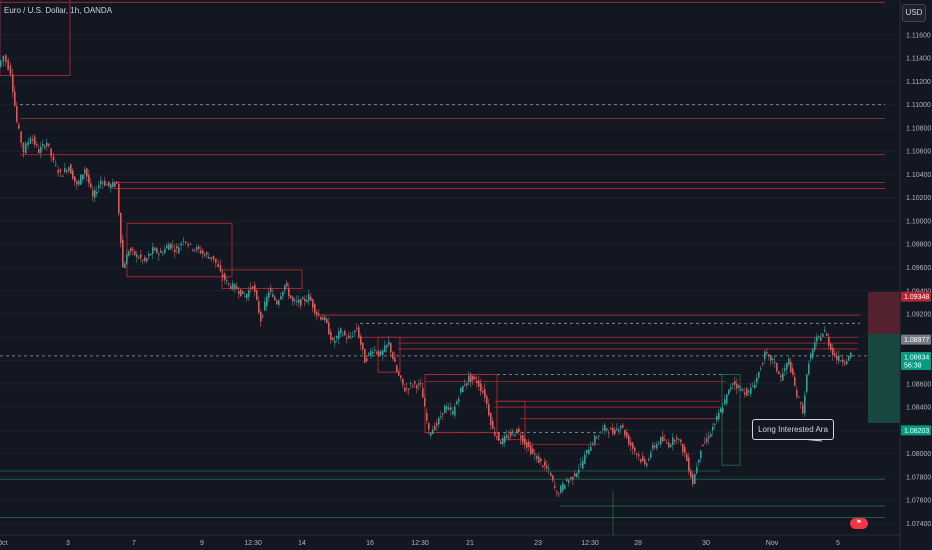 The width and height of the screenshot is (932, 550). I want to click on x-tick-label: 5, so click(838, 543).